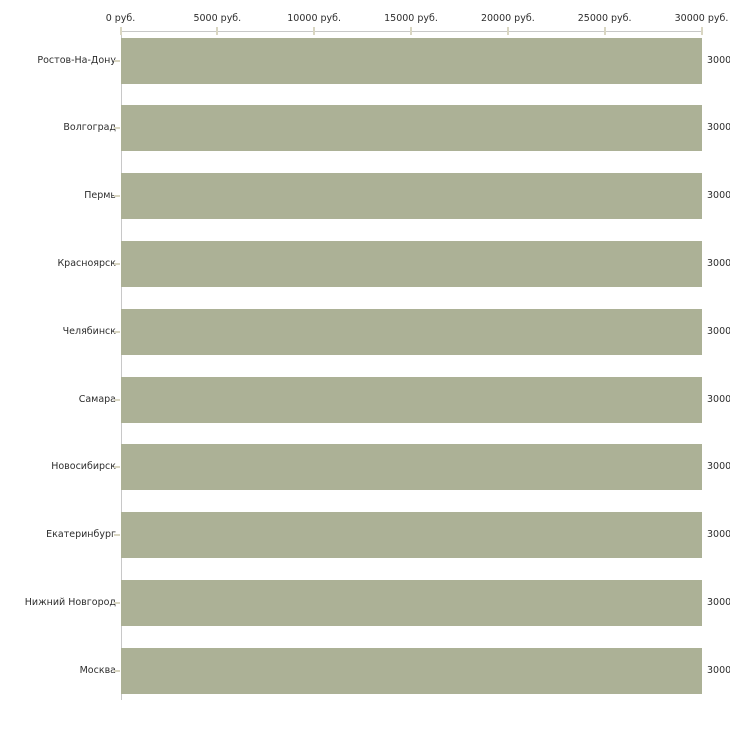 The height and width of the screenshot is (730, 730). Describe the element at coordinates (70, 602) in the screenshot. I see `category-label: Нижний Новгород` at that location.